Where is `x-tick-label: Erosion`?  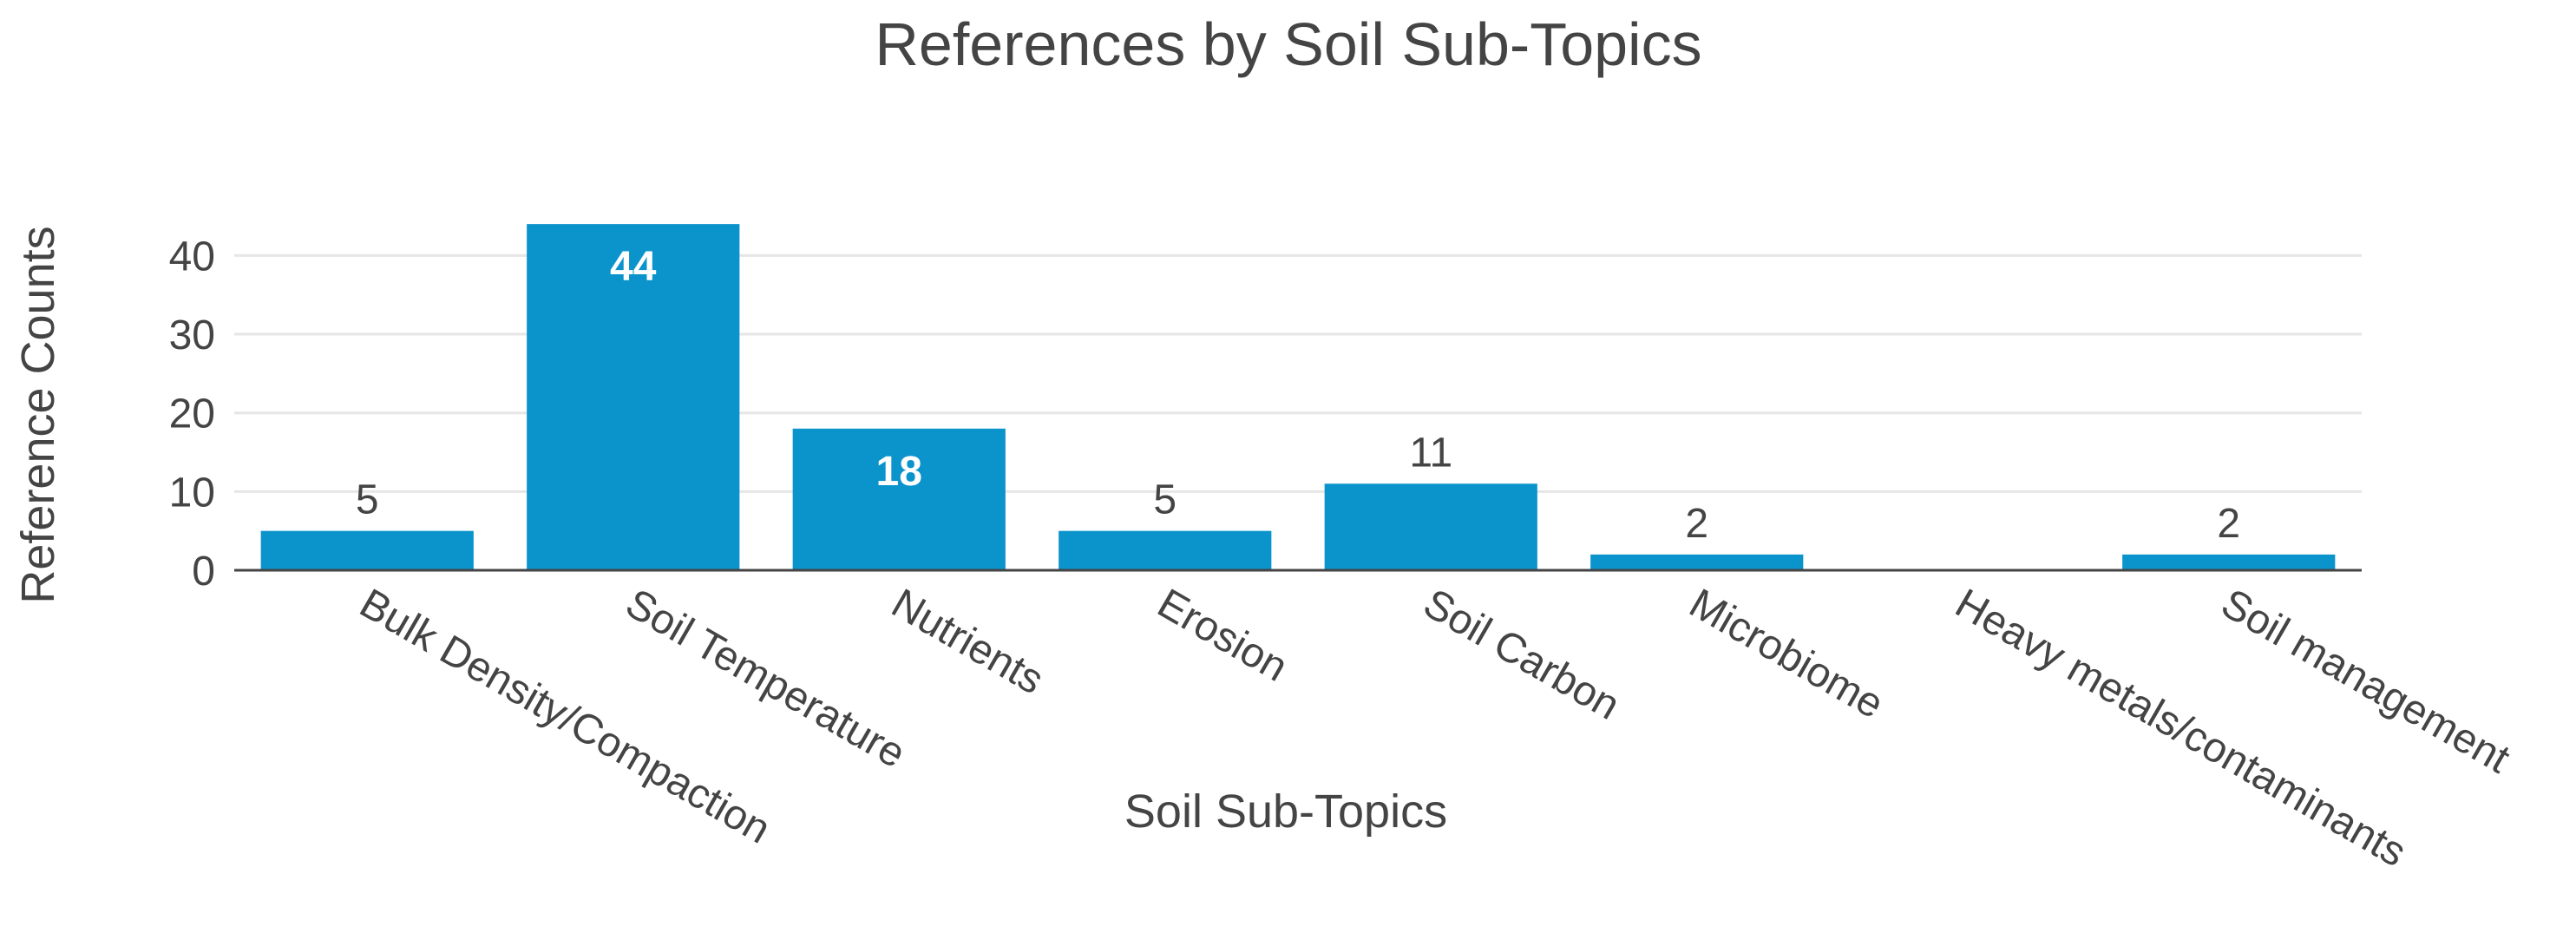
x-tick-label: Erosion is located at coordinates (1222, 636).